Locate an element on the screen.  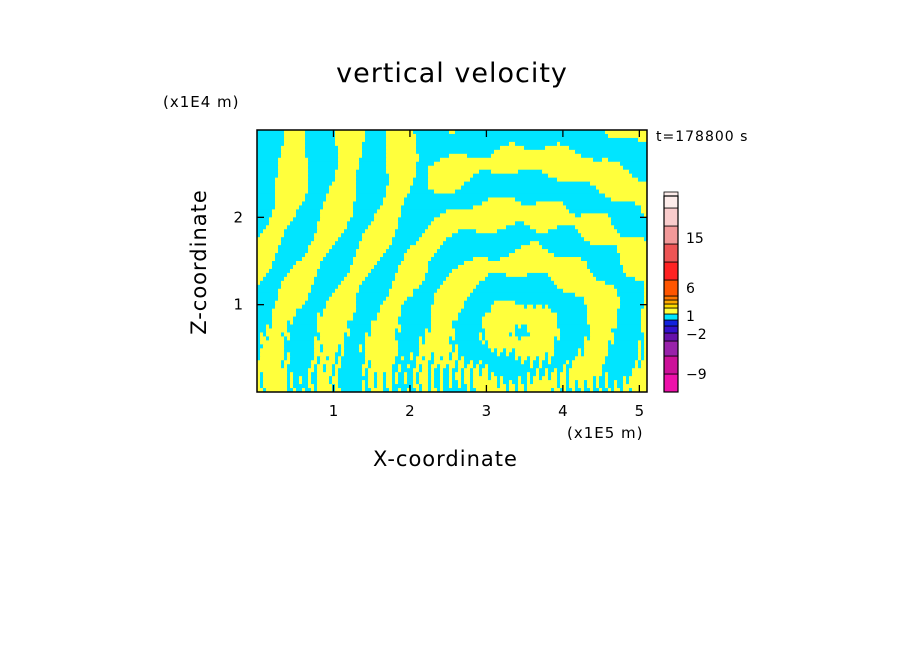
colorbar: 15 6 1 −2 −9 is located at coordinates (685, 292).